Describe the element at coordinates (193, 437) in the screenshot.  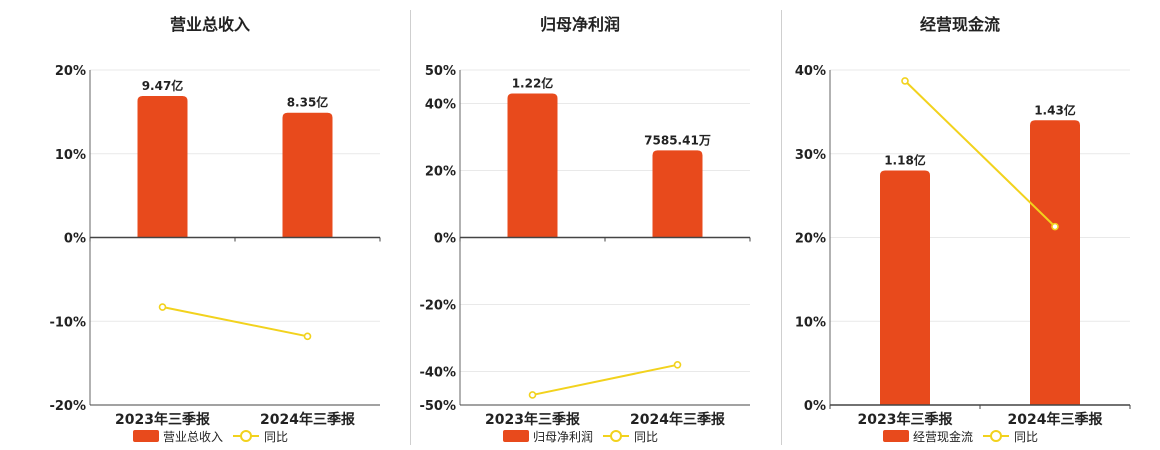
I see `legend-label: 营业总收入` at that location.